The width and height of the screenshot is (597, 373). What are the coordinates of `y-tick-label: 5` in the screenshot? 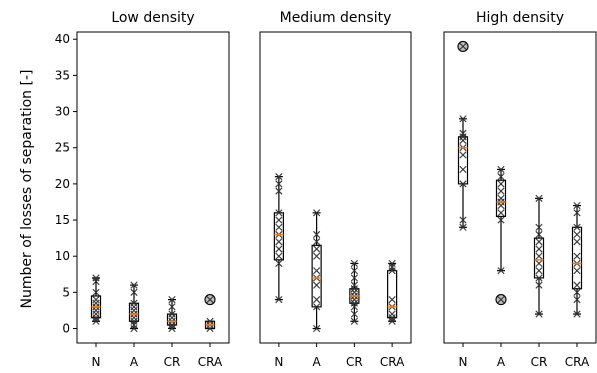 It's located at (66, 292).